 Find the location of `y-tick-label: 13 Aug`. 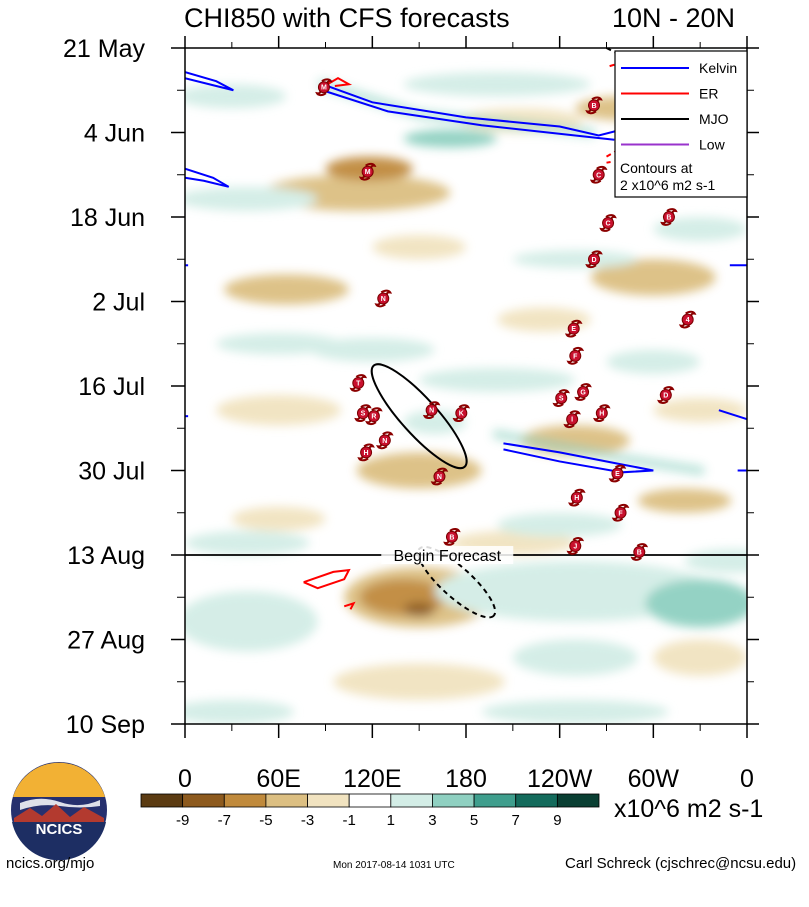

y-tick-label: 13 Aug is located at coordinates (106, 556).